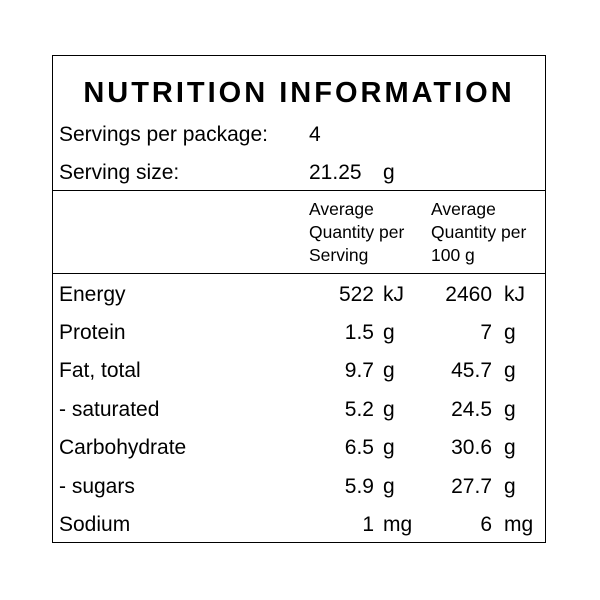 The width and height of the screenshot is (600, 600). I want to click on serving-size-unit: g, so click(389, 172).